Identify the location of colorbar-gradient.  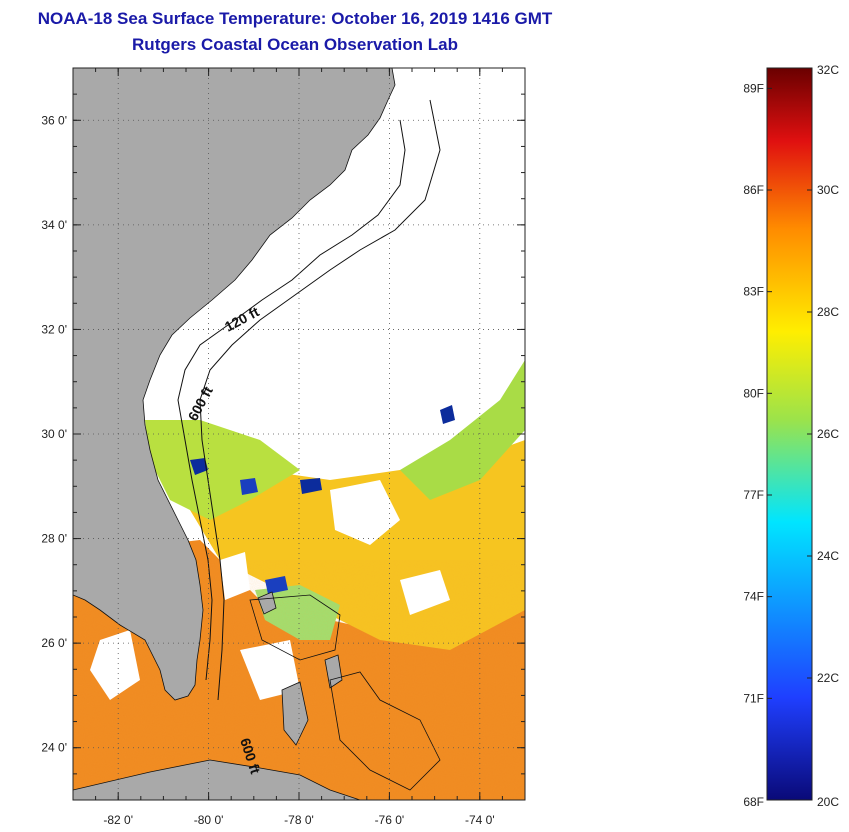
(789, 434).